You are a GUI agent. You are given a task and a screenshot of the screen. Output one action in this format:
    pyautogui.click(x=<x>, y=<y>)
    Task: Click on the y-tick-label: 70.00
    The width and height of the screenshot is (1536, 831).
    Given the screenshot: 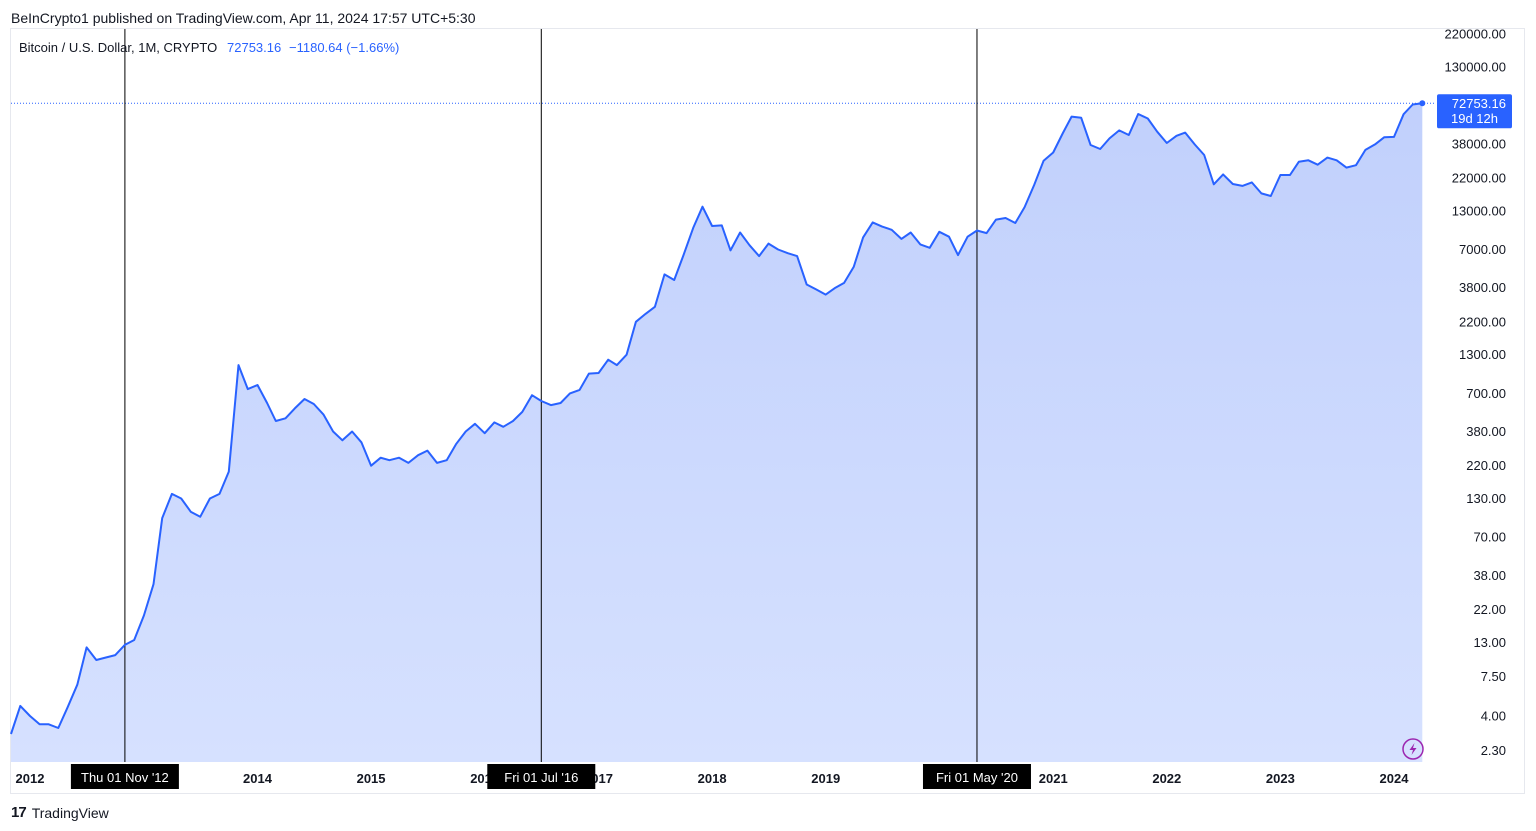 What is the action you would take?
    pyautogui.click(x=1489, y=537)
    